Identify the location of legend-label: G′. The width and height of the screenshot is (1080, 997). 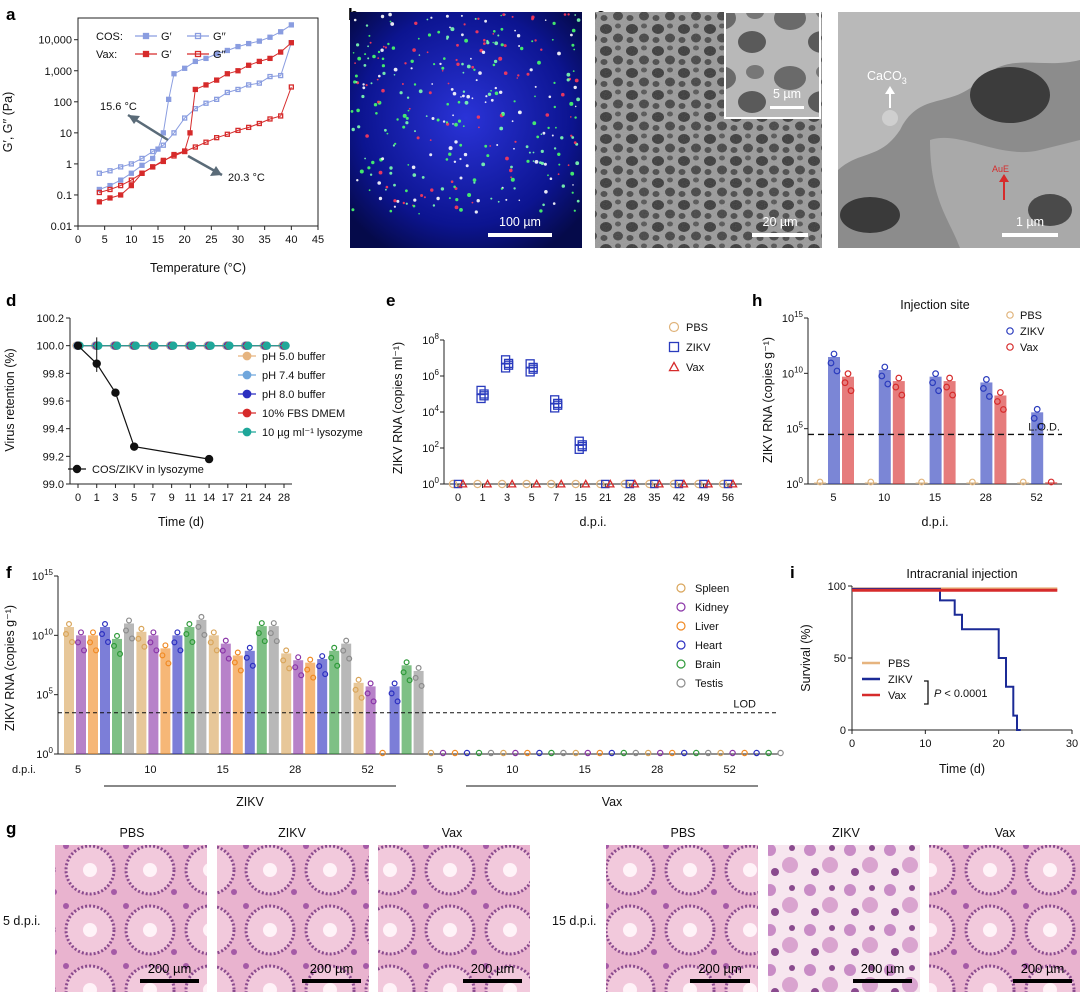
(166, 37).